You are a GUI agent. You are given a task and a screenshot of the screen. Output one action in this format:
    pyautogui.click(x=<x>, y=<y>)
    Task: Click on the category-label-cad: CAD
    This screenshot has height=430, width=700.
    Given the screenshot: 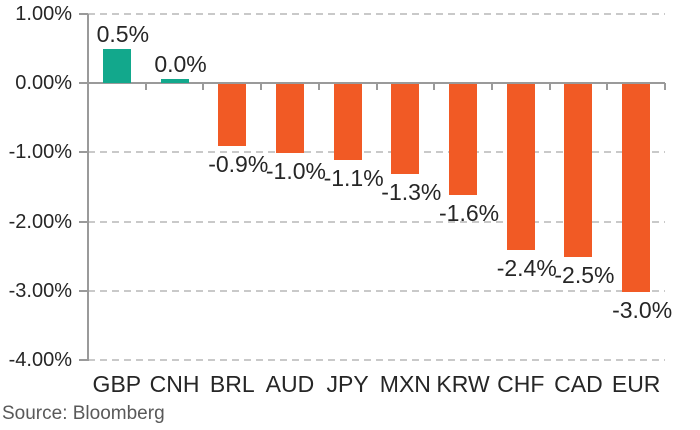 What is the action you would take?
    pyautogui.click(x=578, y=384)
    